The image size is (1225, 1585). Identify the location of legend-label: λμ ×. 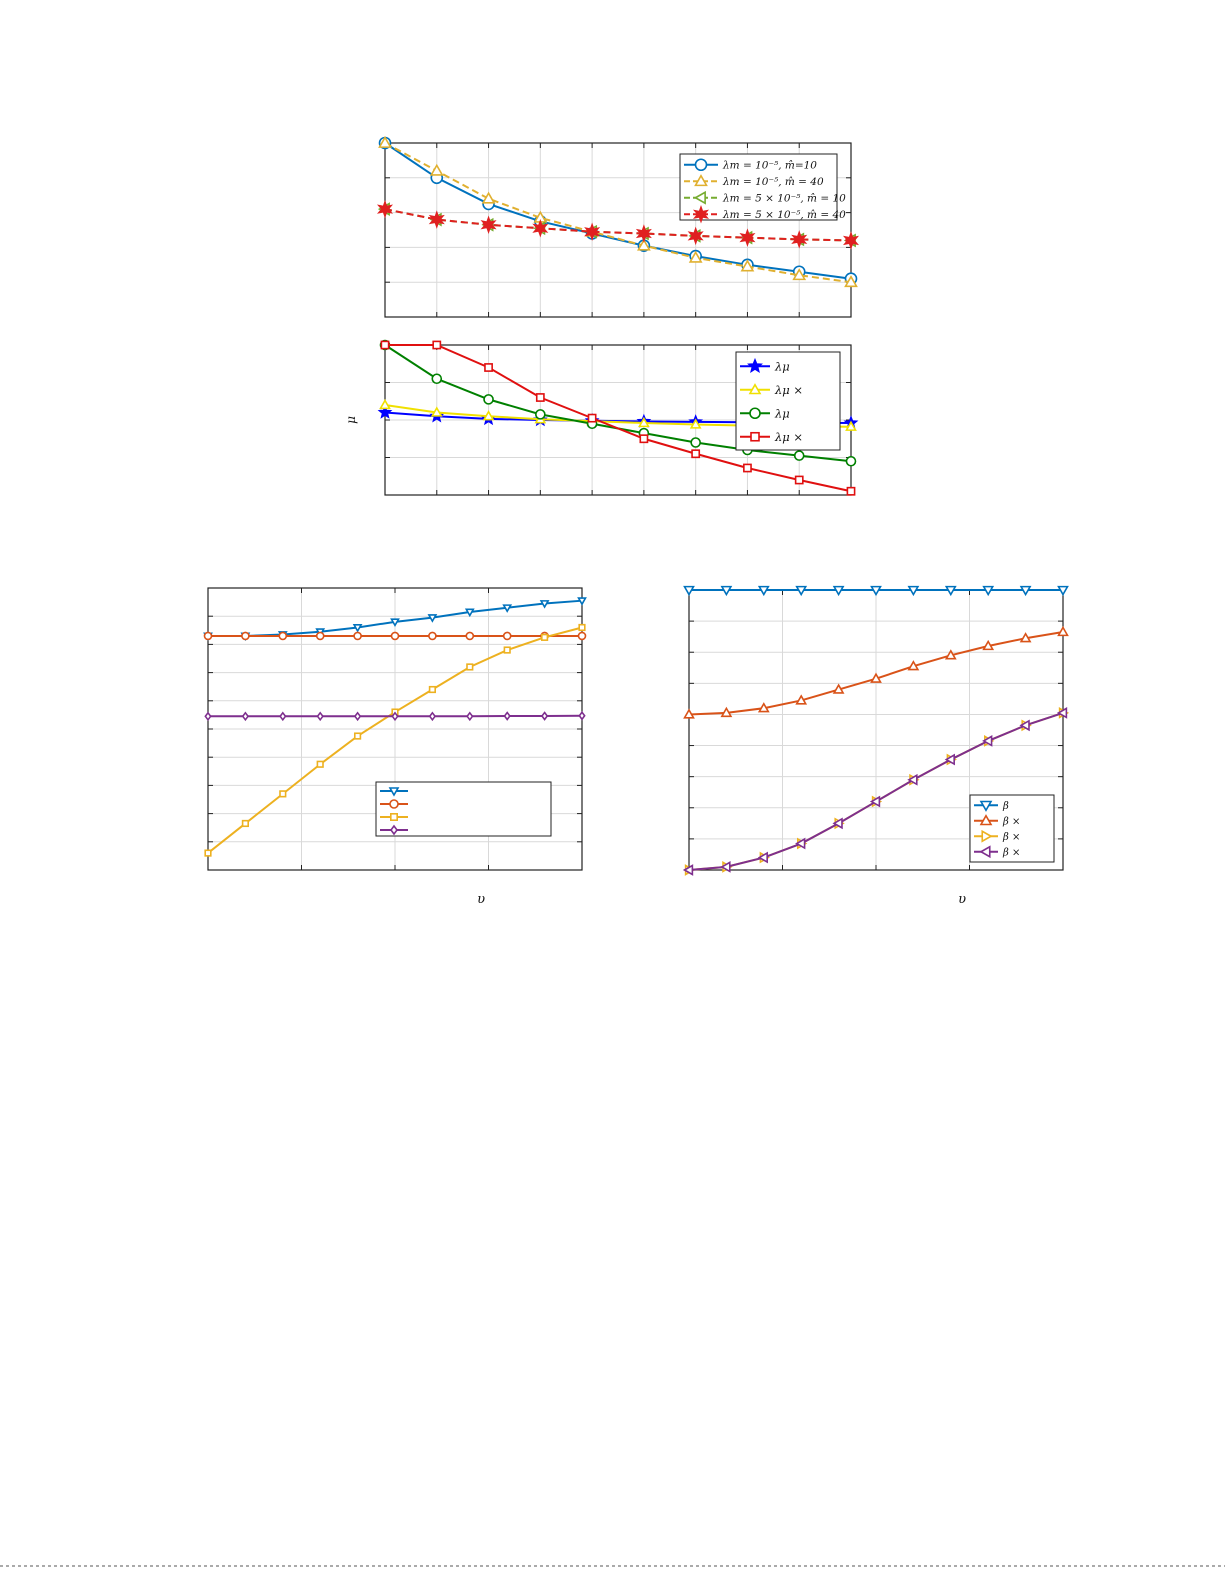
(788, 437).